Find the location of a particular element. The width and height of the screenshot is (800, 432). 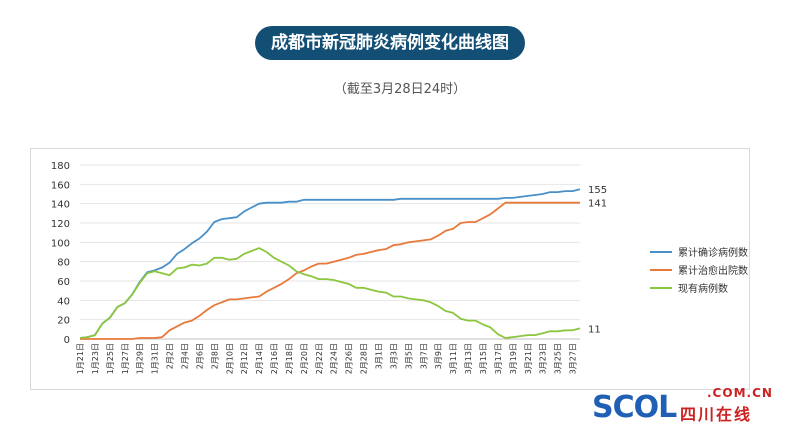

x-tick-label: 3月25日 is located at coordinates (558, 358).